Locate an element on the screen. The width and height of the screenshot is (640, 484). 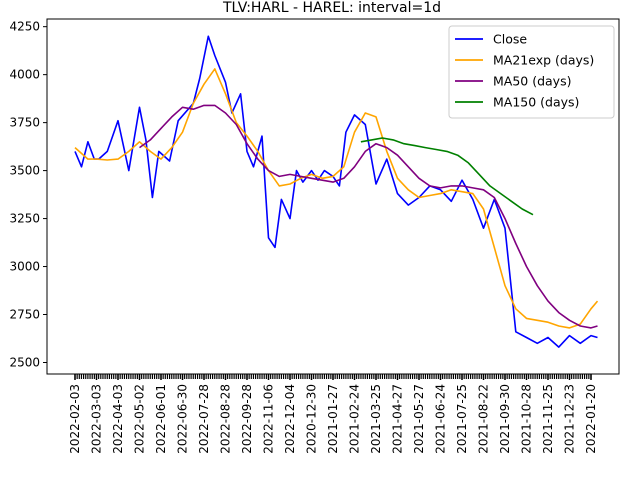
x-tick-label: 2022-02-03 is located at coordinates (75, 419).